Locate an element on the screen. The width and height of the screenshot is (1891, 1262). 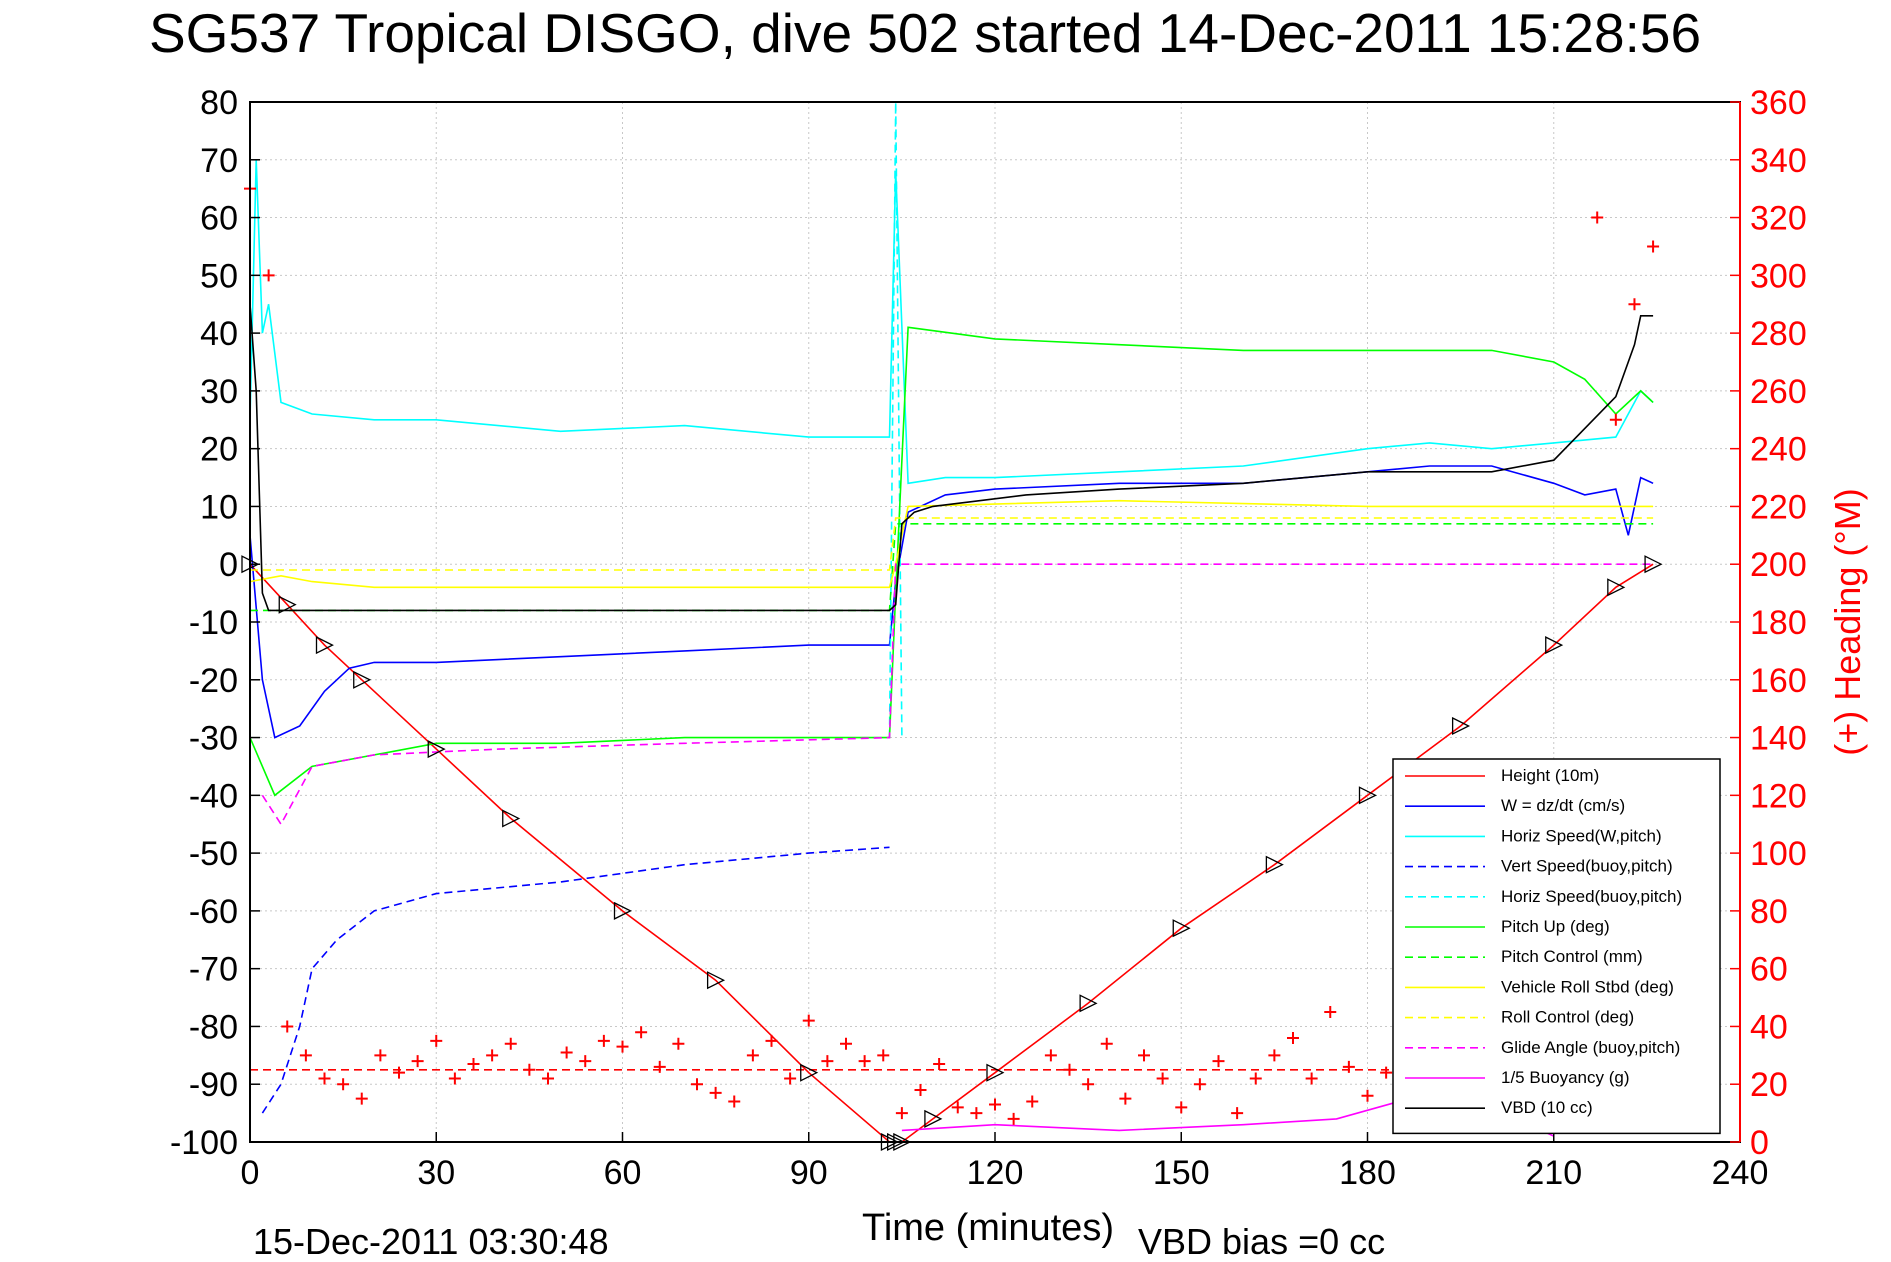
y-right-tick-label: 200 is located at coordinates (1778, 565).